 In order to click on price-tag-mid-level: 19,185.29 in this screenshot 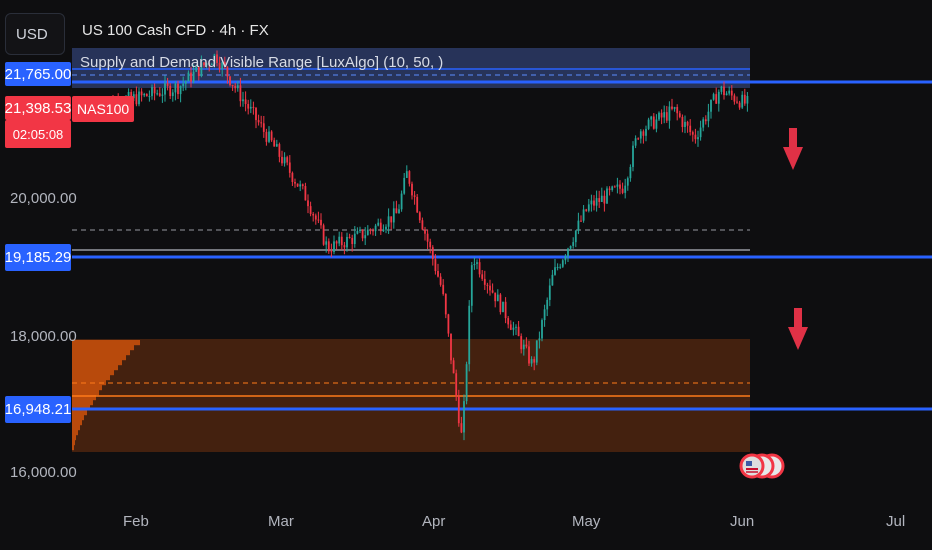, I will do `click(38, 257)`.